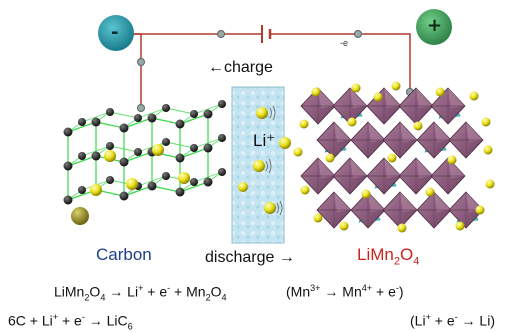 The height and width of the screenshot is (333, 516). Describe the element at coordinates (140, 293) in the screenshot. I see `cathode-equation: LiMn2O4 → Li+ + e- + Mn2O4` at that location.